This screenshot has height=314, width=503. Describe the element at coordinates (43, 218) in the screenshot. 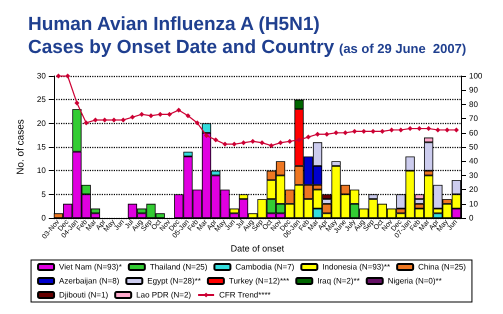

I see `y-tick-label: 0` at that location.